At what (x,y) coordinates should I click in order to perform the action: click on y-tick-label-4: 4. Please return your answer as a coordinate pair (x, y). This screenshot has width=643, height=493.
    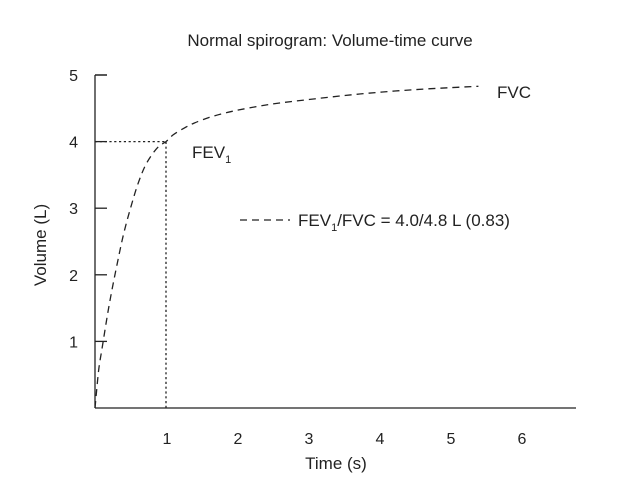
    Looking at the image, I should click on (73, 143).